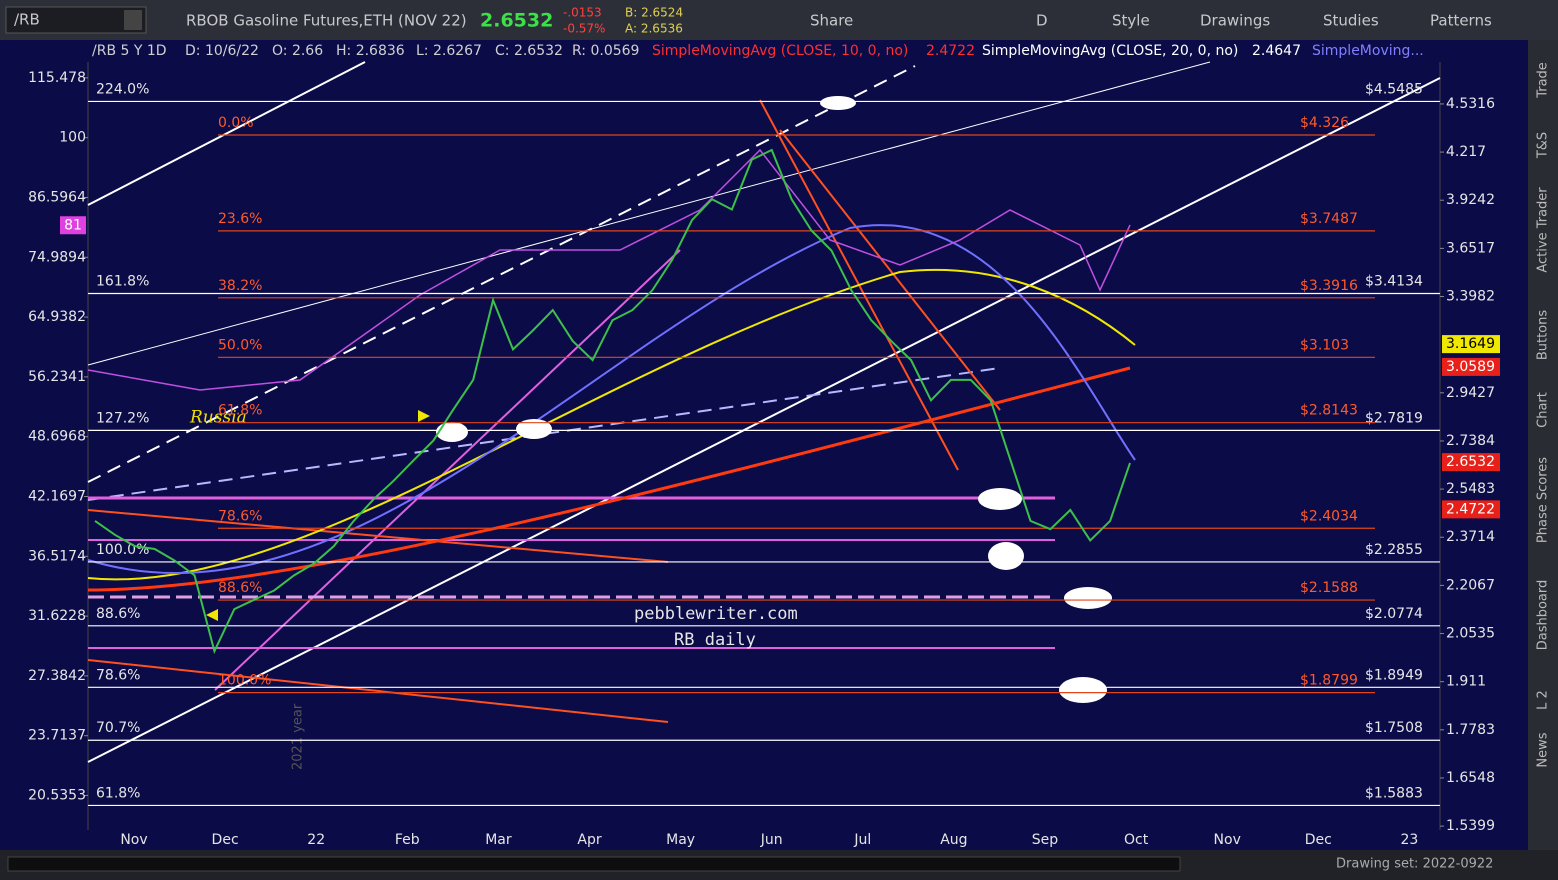 Image resolution: width=1558 pixels, height=880 pixels. What do you see at coordinates (297, 51) in the screenshot?
I see `header-item: O: 2.66` at bounding box center [297, 51].